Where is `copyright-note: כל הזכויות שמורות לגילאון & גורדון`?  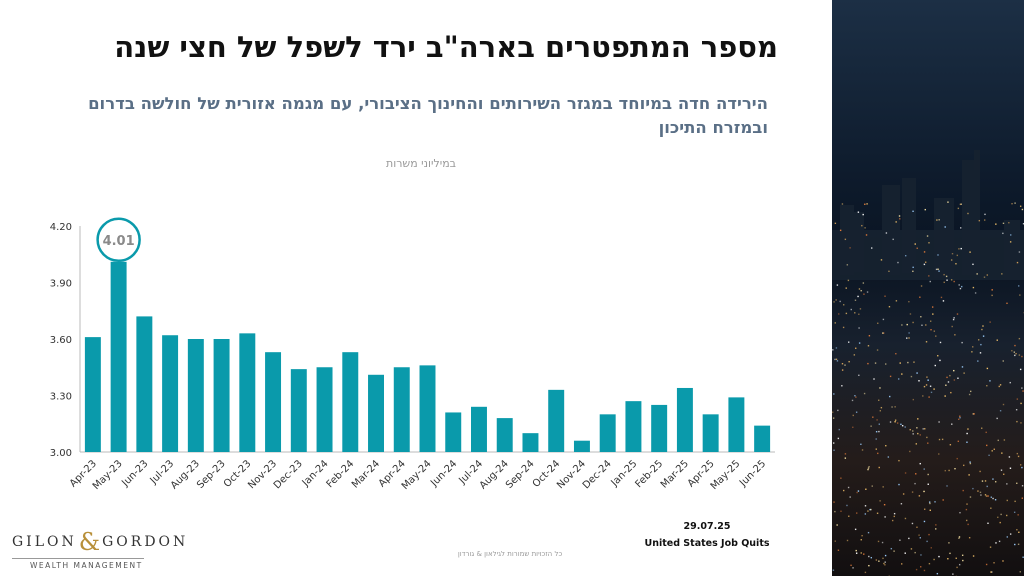
copyright-note: כל הזכויות שמורות לגילאון & גורדון is located at coordinates (510, 554).